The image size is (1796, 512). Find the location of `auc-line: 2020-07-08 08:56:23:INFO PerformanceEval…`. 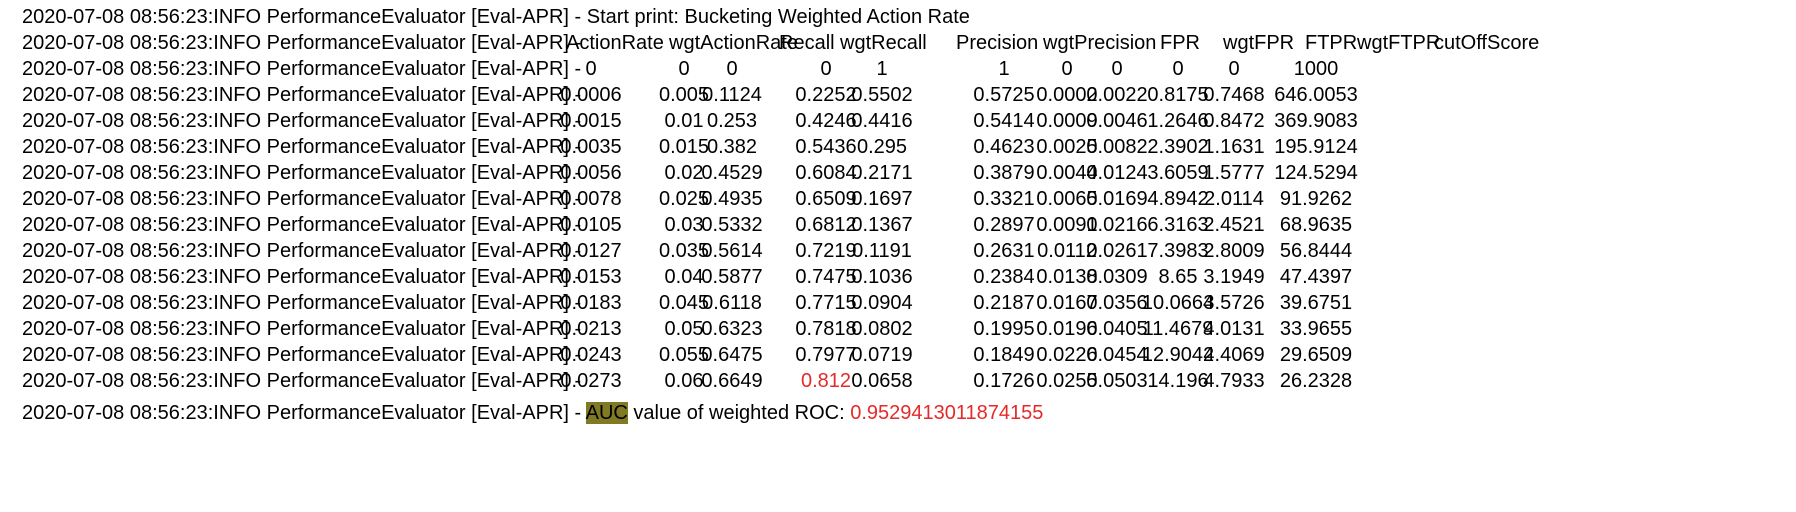

auc-line: 2020-07-08 08:56:23:INFO PerformanceEval… is located at coordinates (898, 413).